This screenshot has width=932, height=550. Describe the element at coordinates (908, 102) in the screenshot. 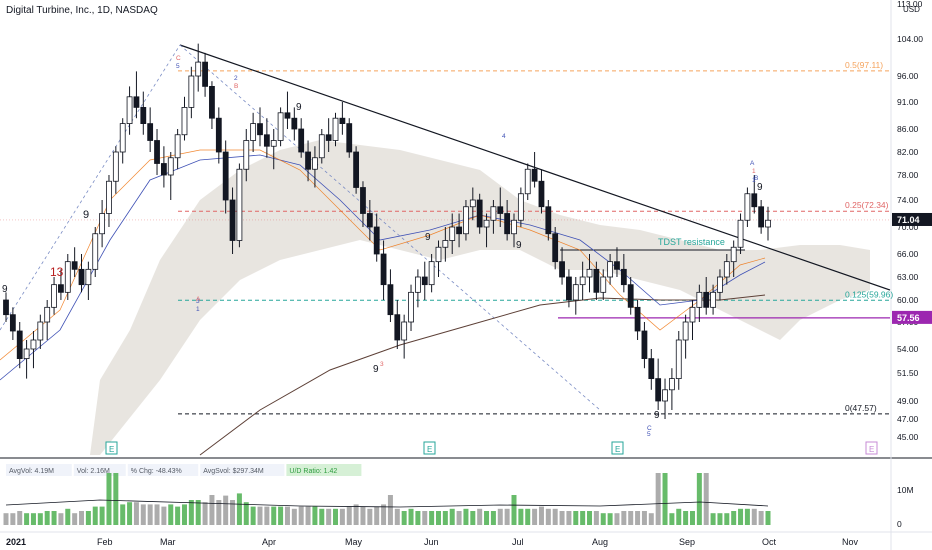

I see `price-tick-label: 91.00` at that location.